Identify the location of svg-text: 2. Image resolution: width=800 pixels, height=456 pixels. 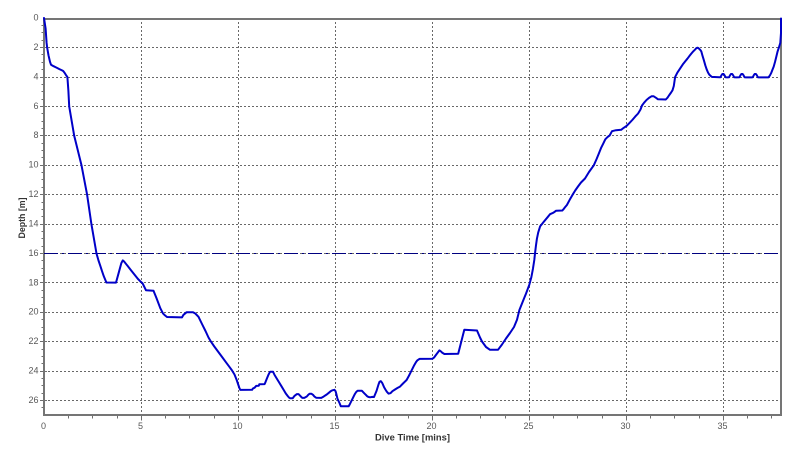
(35, 47).